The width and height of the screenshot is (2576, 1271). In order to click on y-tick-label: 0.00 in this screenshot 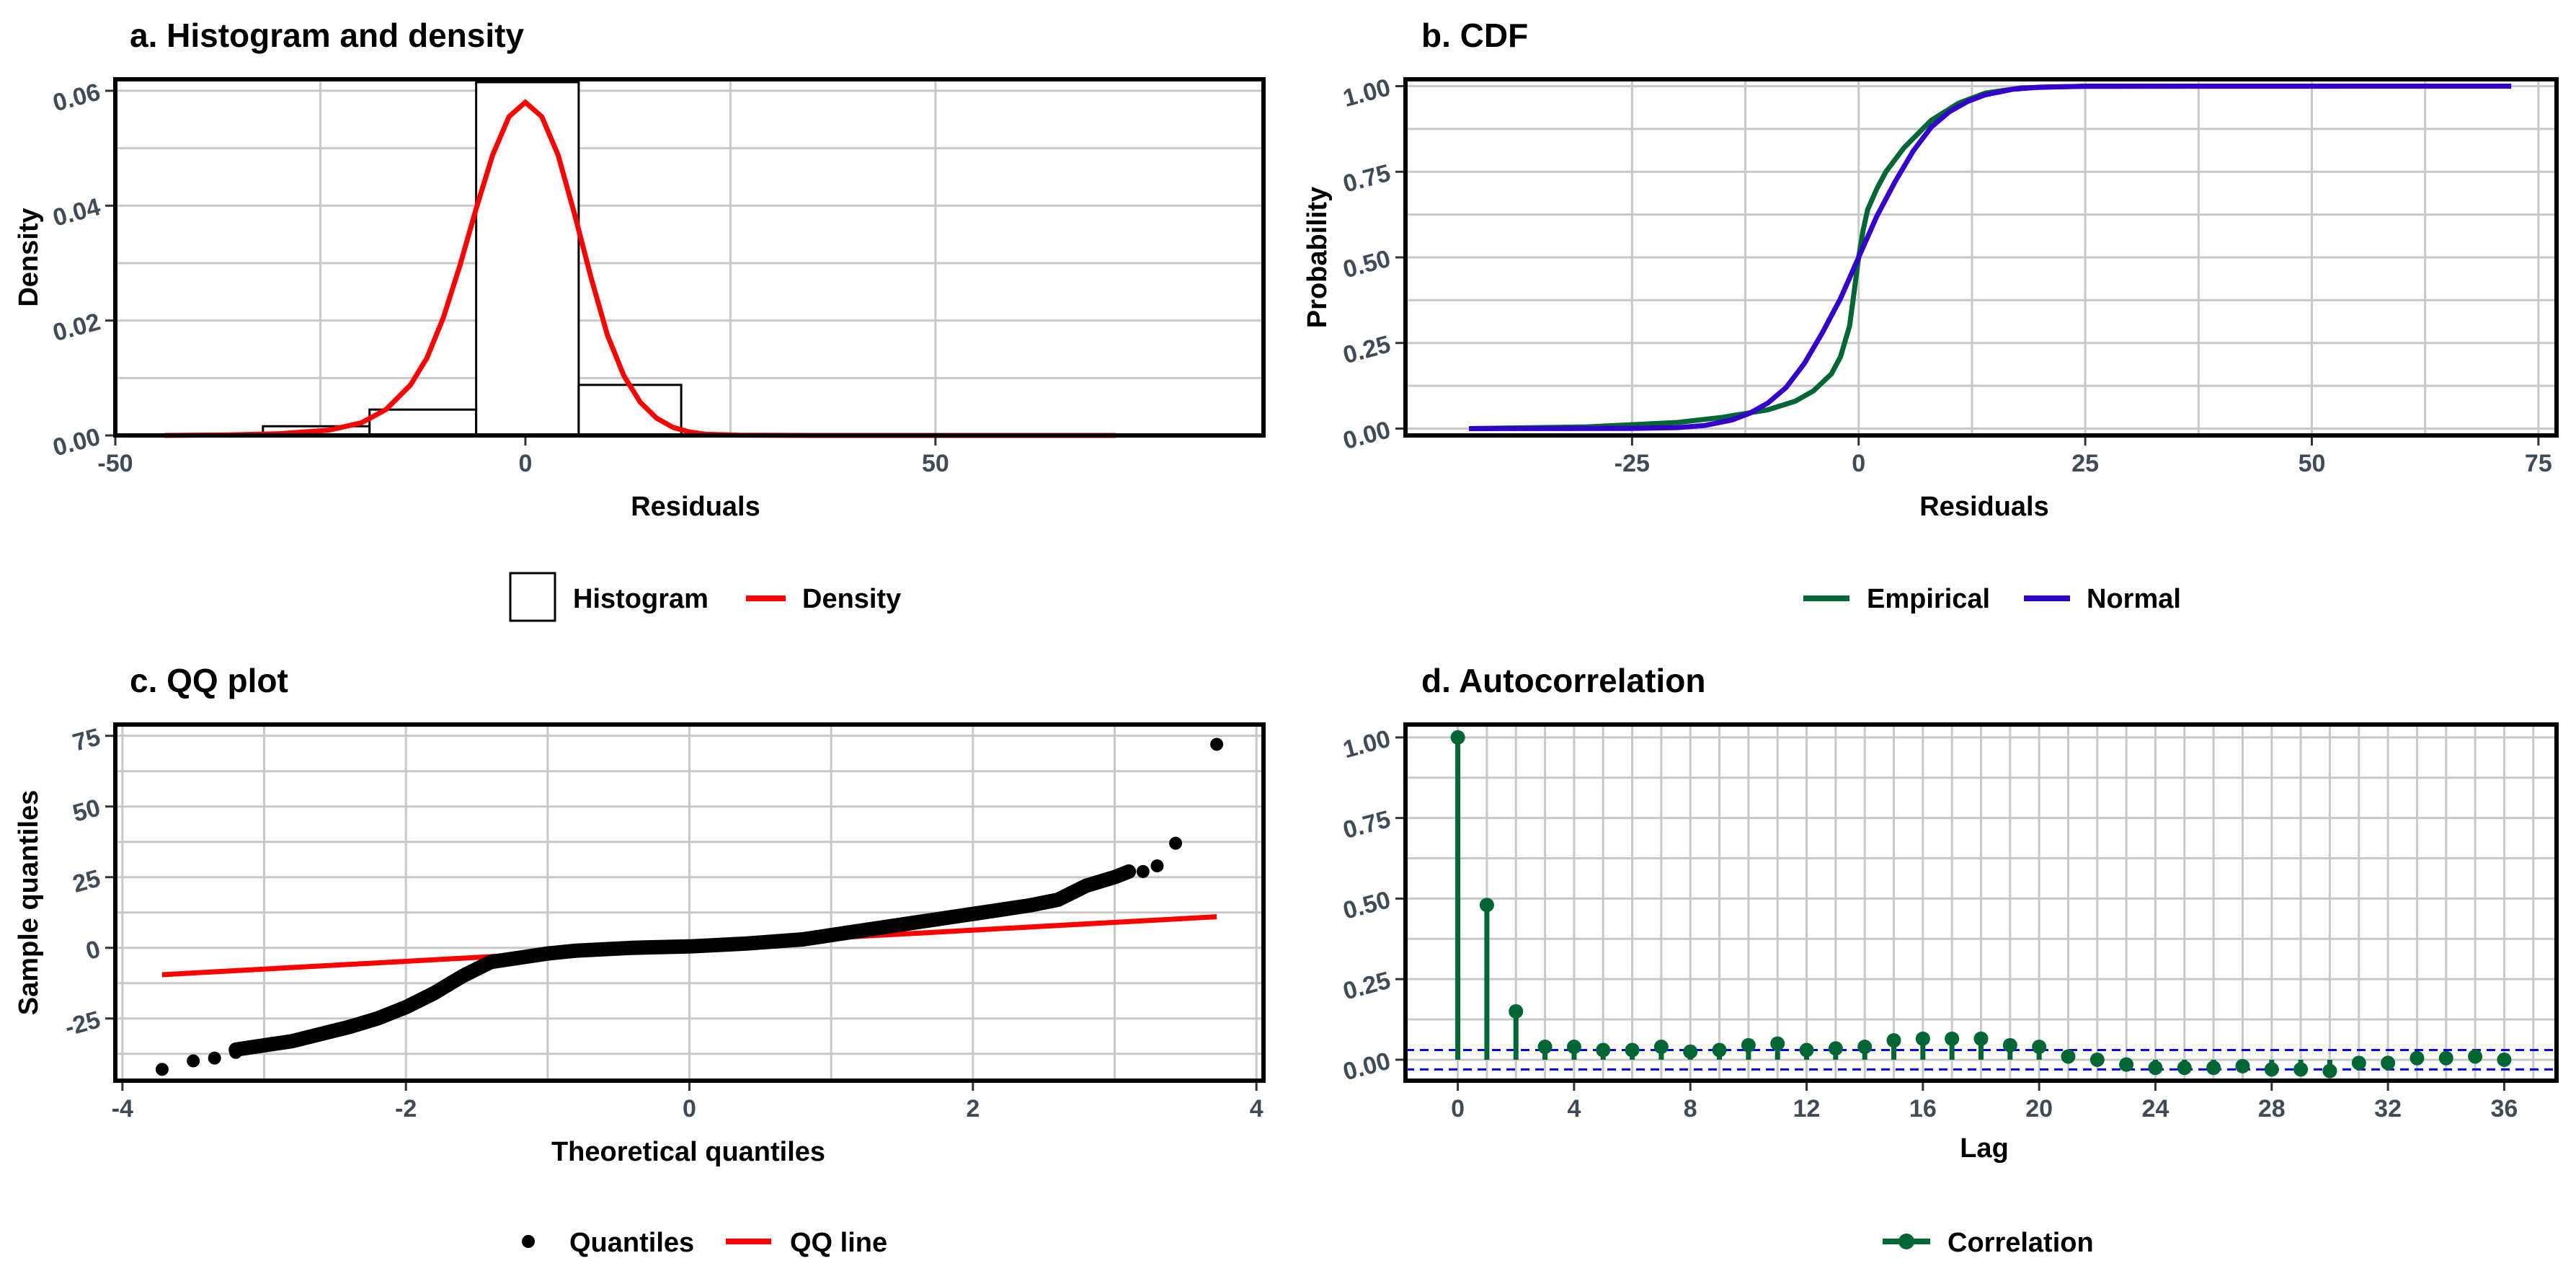, I will do `click(1366, 435)`.